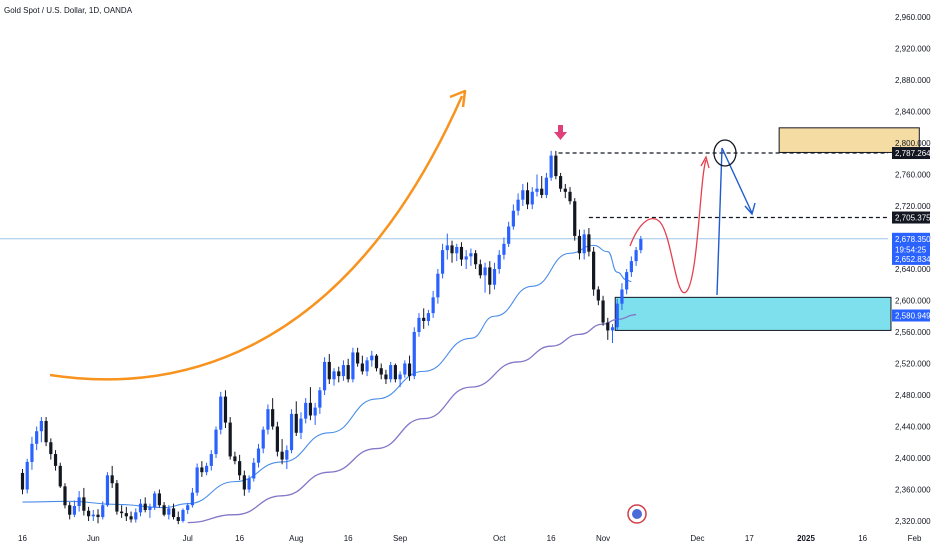  I want to click on projected-path-blue-head, so click(750, 209).